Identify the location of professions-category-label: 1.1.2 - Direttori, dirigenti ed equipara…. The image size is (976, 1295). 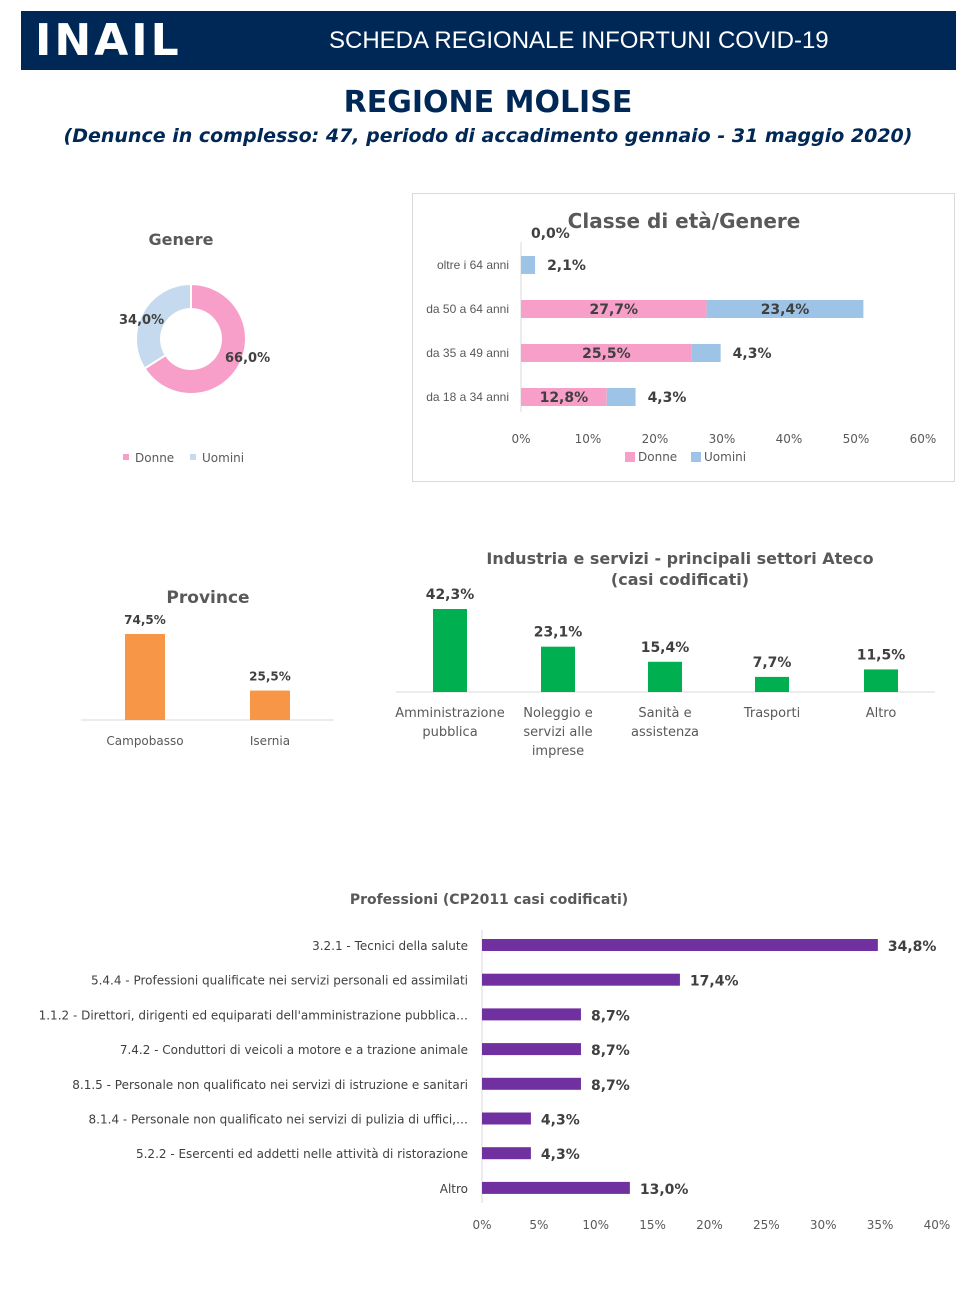
(253, 1015).